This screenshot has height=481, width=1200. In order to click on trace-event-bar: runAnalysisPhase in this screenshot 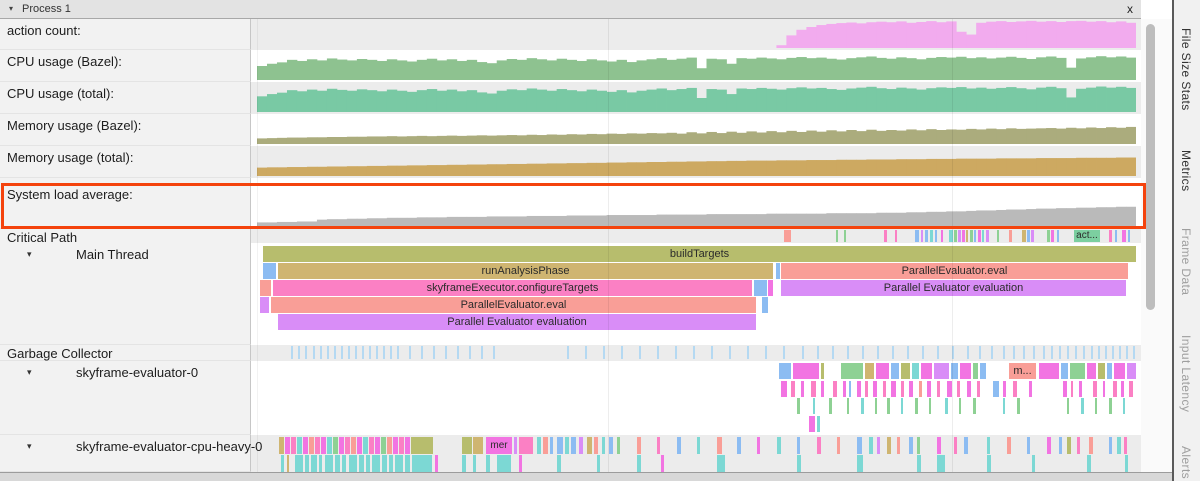, I will do `click(525, 271)`.